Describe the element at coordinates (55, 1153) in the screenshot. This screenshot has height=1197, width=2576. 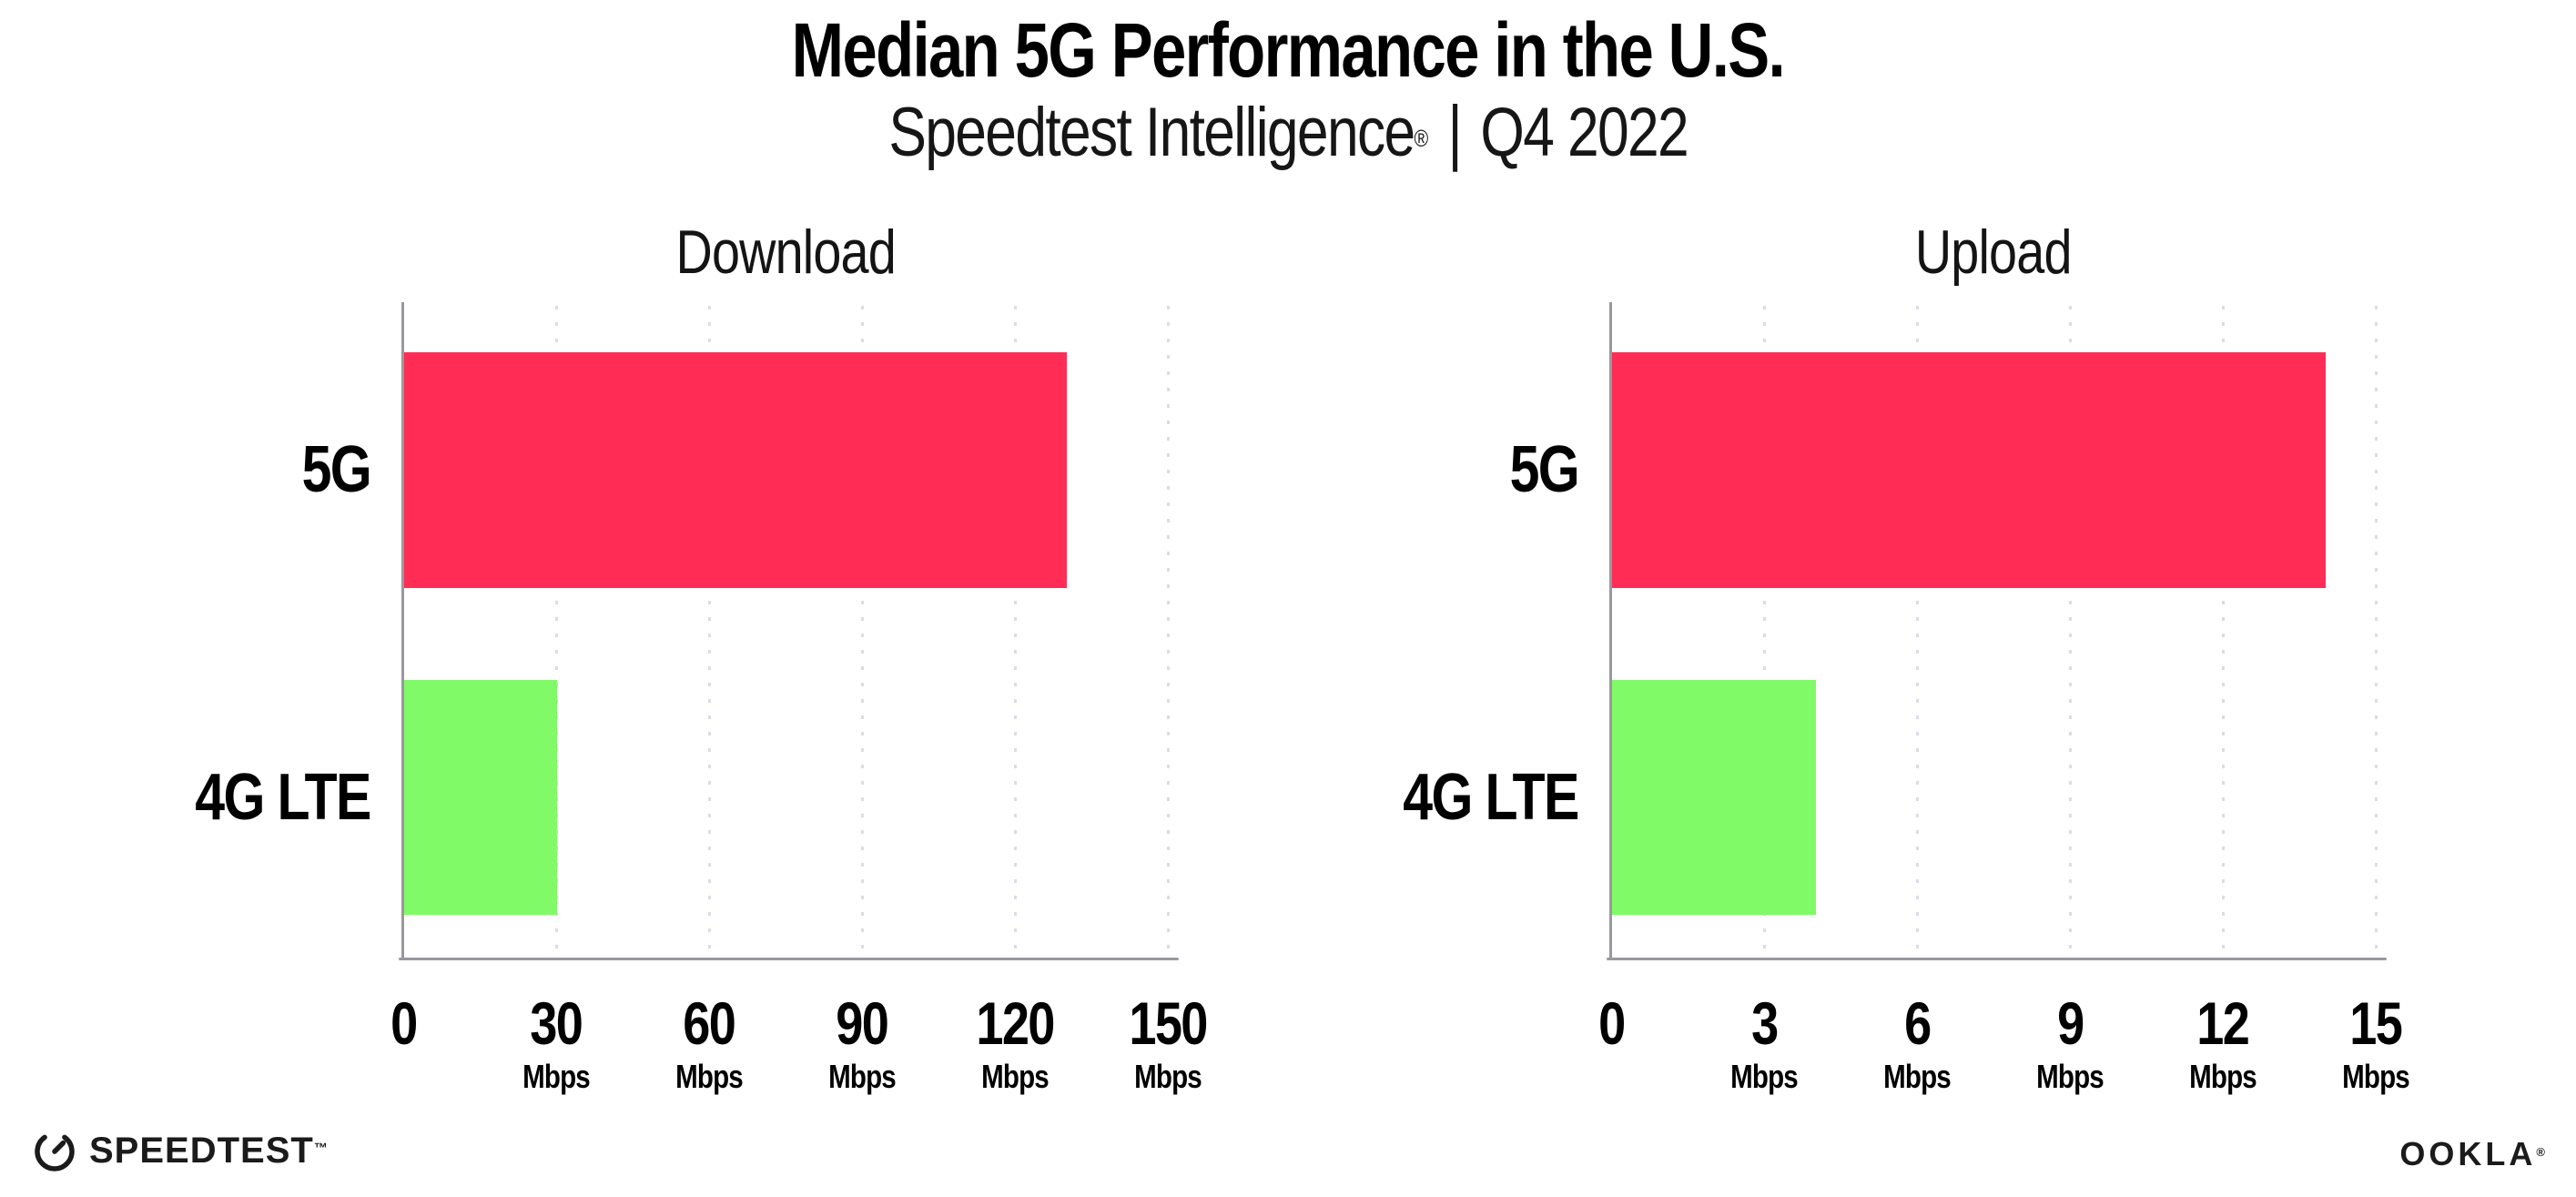
I see `speedtest-gauge-icon` at that location.